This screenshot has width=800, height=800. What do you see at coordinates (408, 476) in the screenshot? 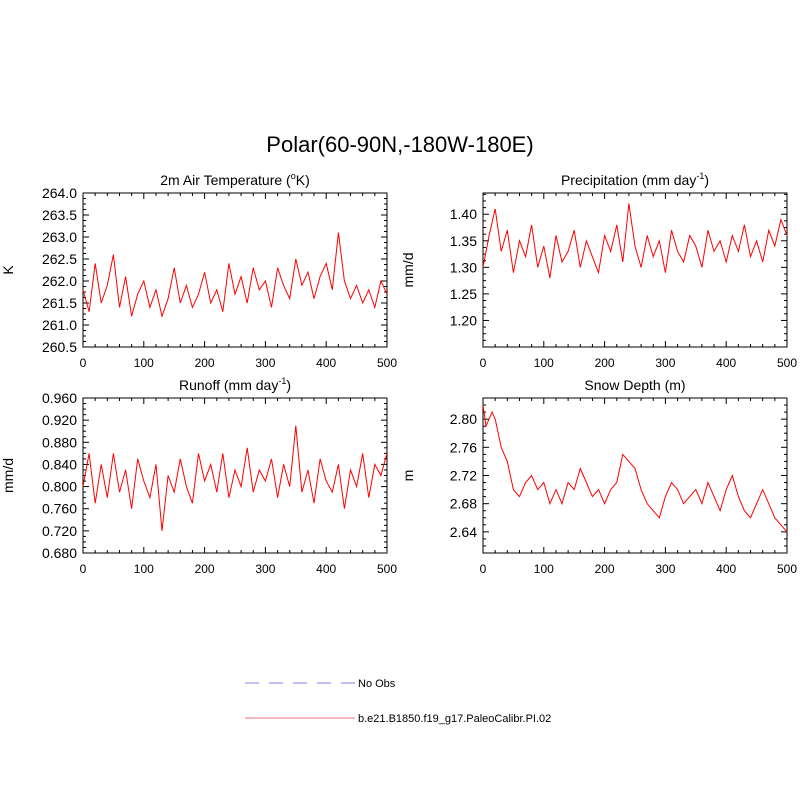
I see `y-axis-label: m` at bounding box center [408, 476].